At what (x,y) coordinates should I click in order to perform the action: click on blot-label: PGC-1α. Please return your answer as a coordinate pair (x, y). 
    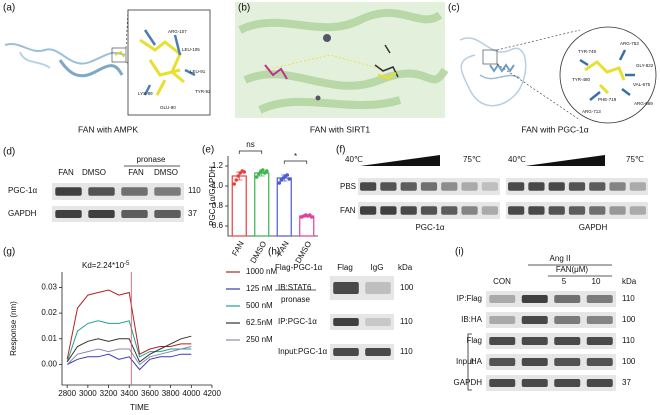
    Looking at the image, I should click on (429, 227).